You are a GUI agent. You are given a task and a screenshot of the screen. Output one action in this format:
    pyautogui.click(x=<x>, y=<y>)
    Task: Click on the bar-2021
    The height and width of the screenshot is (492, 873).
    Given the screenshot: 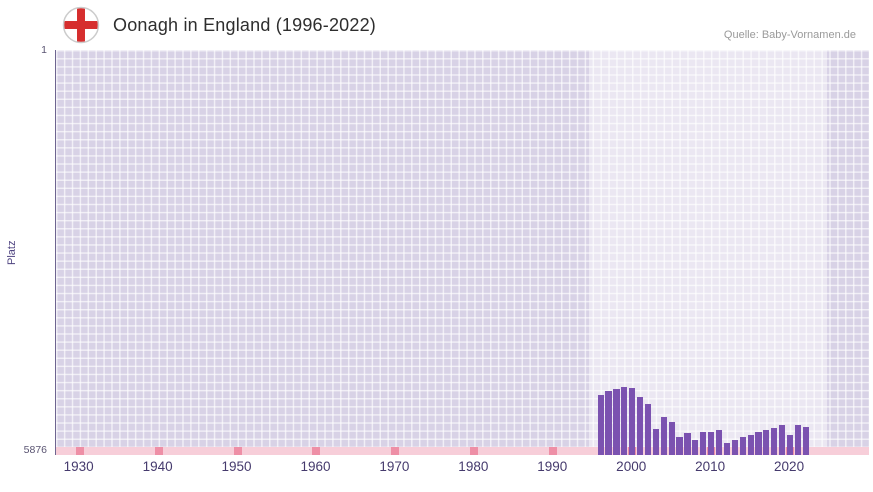 What is the action you would take?
    pyautogui.click(x=798, y=439)
    